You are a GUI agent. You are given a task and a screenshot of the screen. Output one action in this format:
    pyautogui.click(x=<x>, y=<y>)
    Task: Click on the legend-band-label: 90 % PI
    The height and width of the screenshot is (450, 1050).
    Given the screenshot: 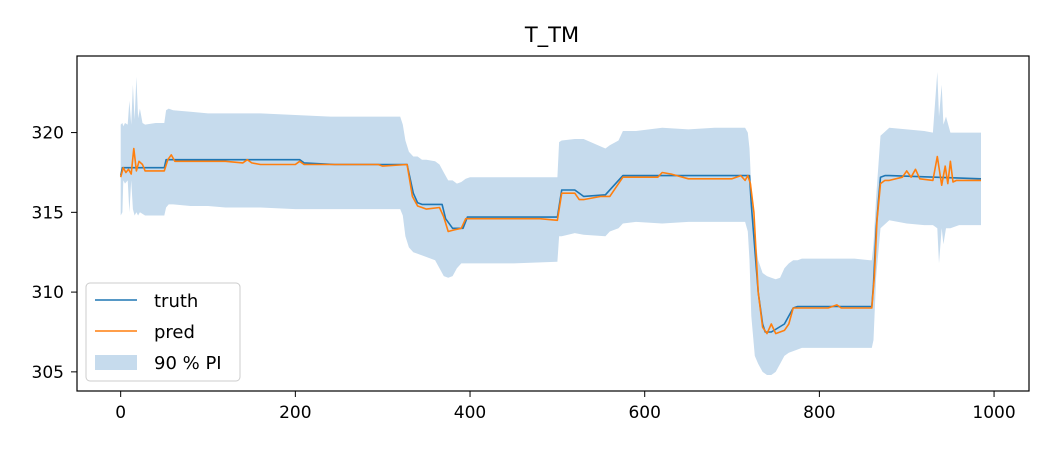 What is the action you would take?
    pyautogui.click(x=188, y=363)
    